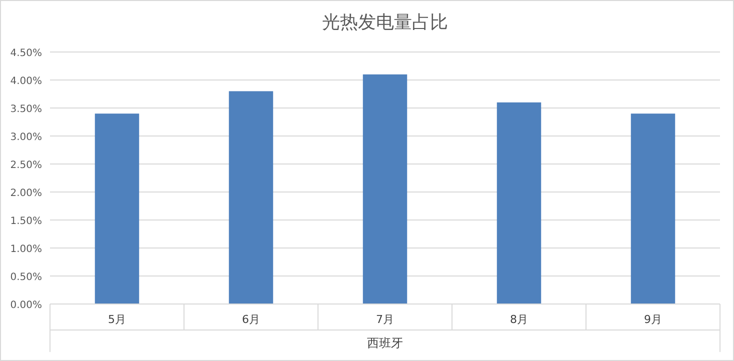 This screenshot has width=734, height=361. I want to click on x-tick-label: 9月, so click(653, 319).